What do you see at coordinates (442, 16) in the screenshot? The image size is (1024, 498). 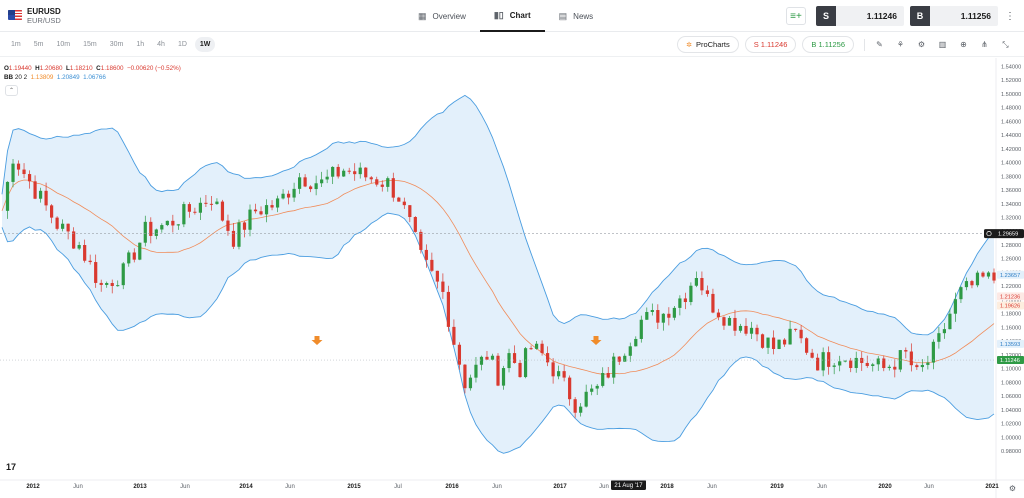 I see `tab-overview: ▦ Overview` at bounding box center [442, 16].